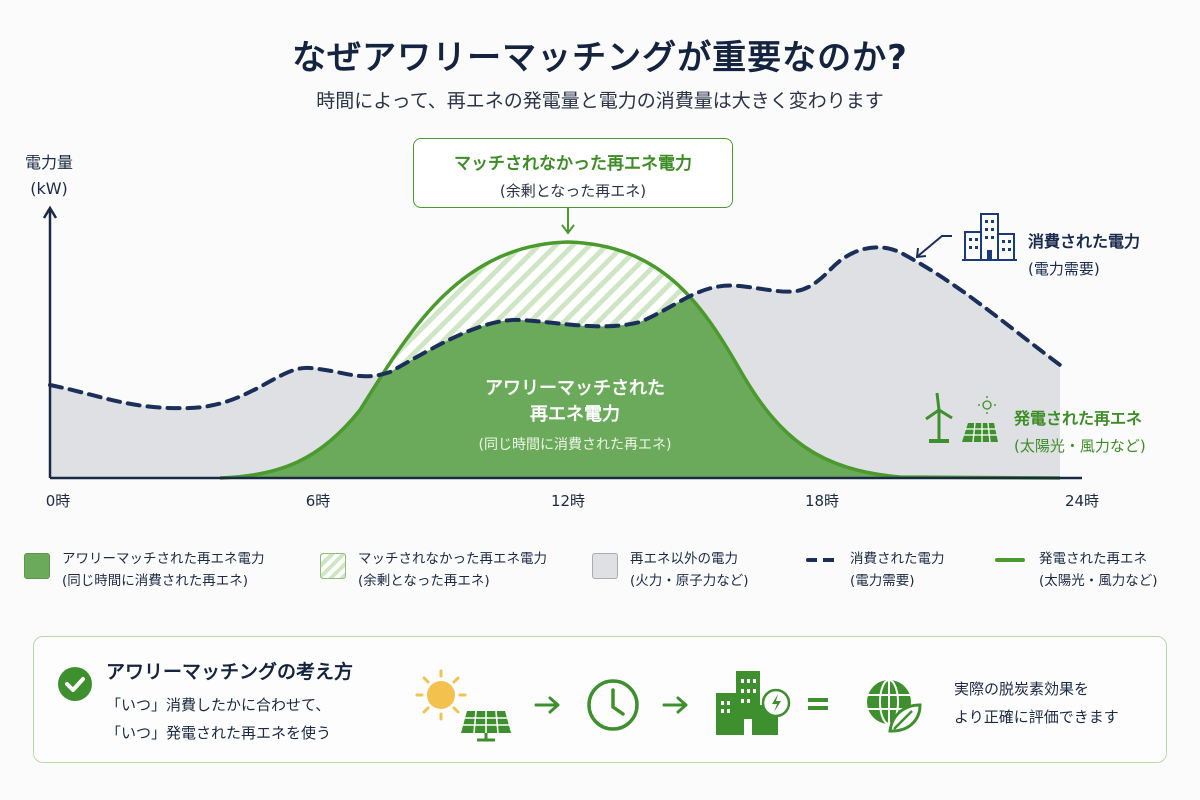 Image resolution: width=1200 pixels, height=800 pixels. I want to click on page-subtitle: 時間によって、再エネの発電量と電力の消費量は大きく変わります, so click(600, 101).